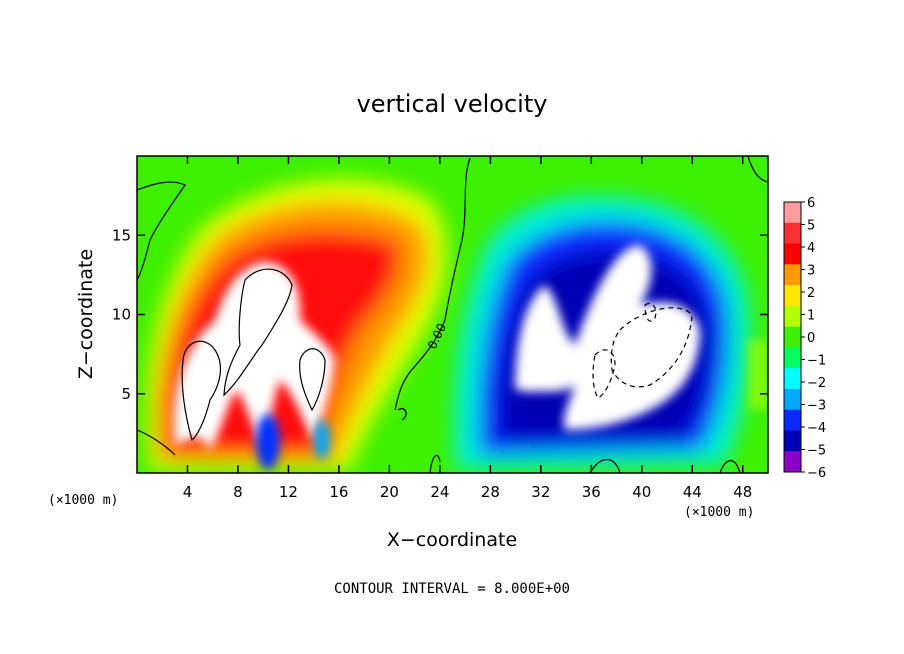 Image resolution: width=904 pixels, height=654 pixels. I want to click on colorbar-label: 4, so click(811, 248).